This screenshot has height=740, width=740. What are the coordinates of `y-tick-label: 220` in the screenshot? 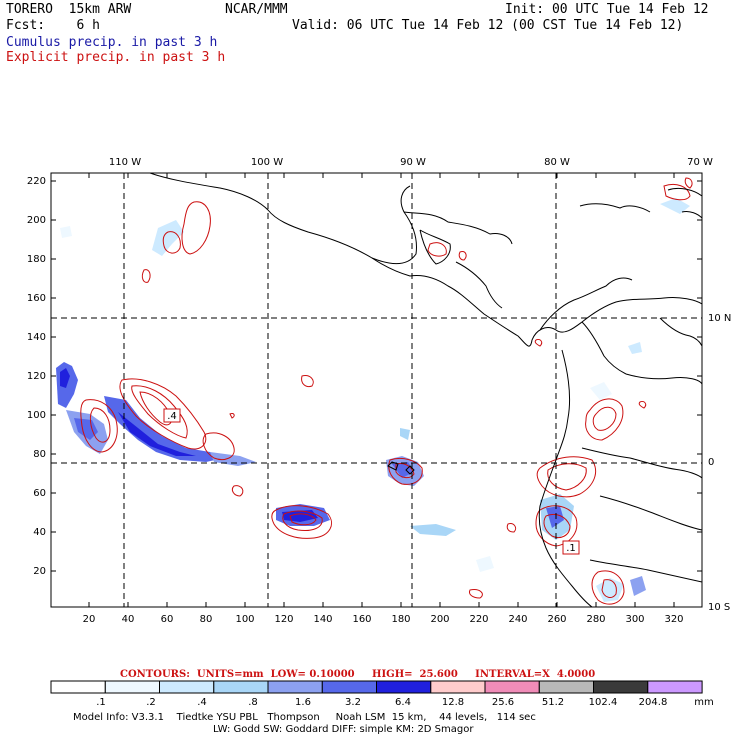 It's located at (36, 181).